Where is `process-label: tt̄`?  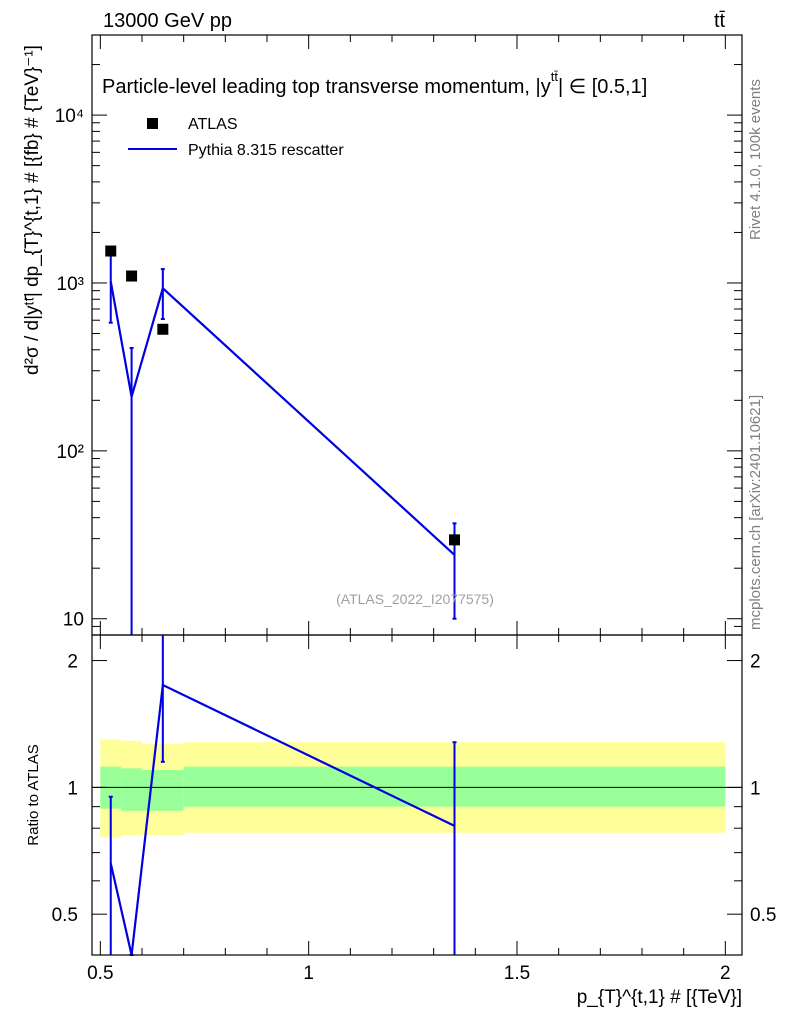
process-label: tt̄ is located at coordinates (720, 21).